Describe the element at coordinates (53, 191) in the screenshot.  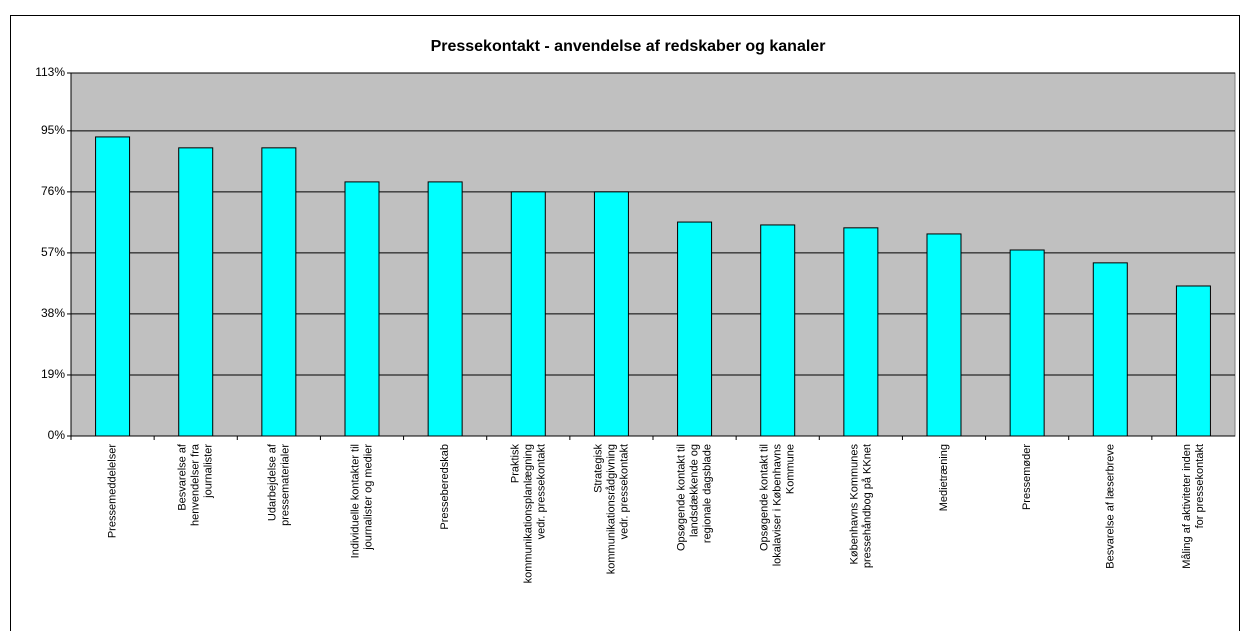
I see `y-tick-label: 76%` at that location.